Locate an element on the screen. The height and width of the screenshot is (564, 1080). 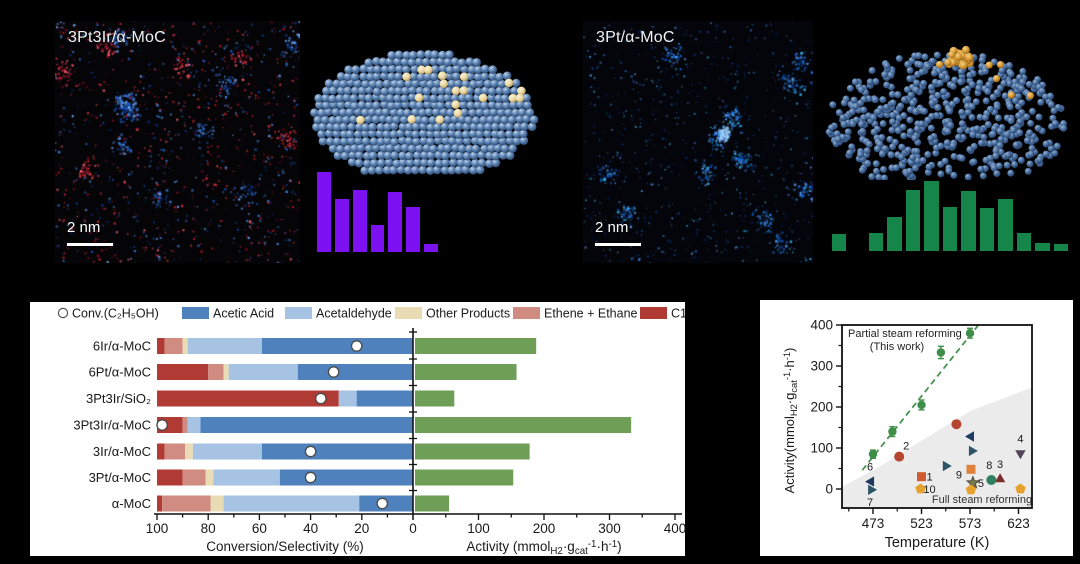
category-label: α-MoC is located at coordinates (131, 503).